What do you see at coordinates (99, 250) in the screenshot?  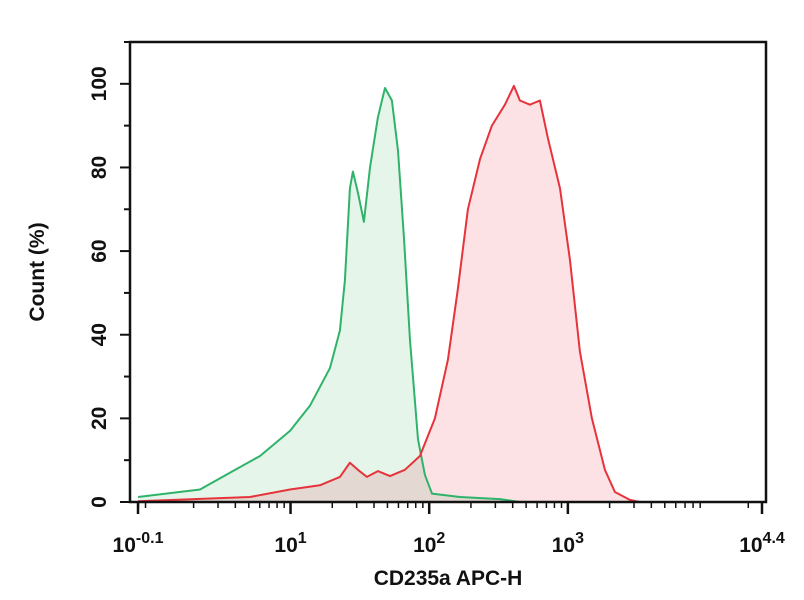 I see `y-tick-label: 60` at bounding box center [99, 250].